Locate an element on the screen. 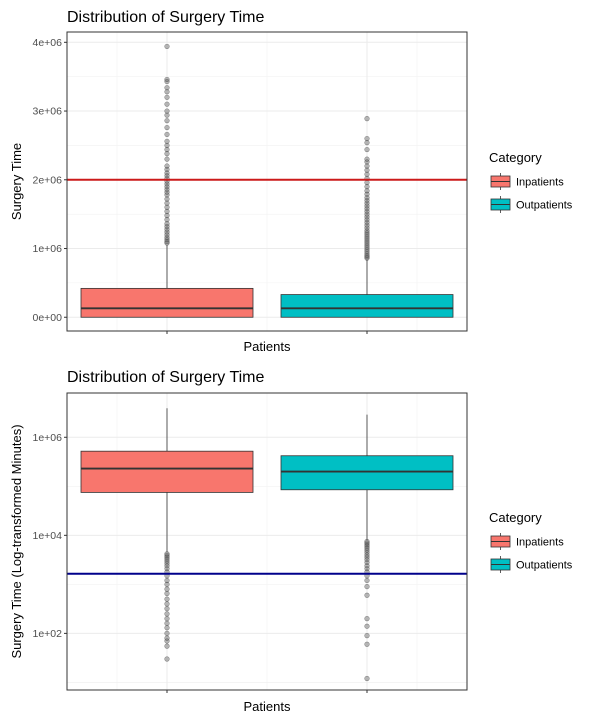  box-outpatients is located at coordinates (367, 548).